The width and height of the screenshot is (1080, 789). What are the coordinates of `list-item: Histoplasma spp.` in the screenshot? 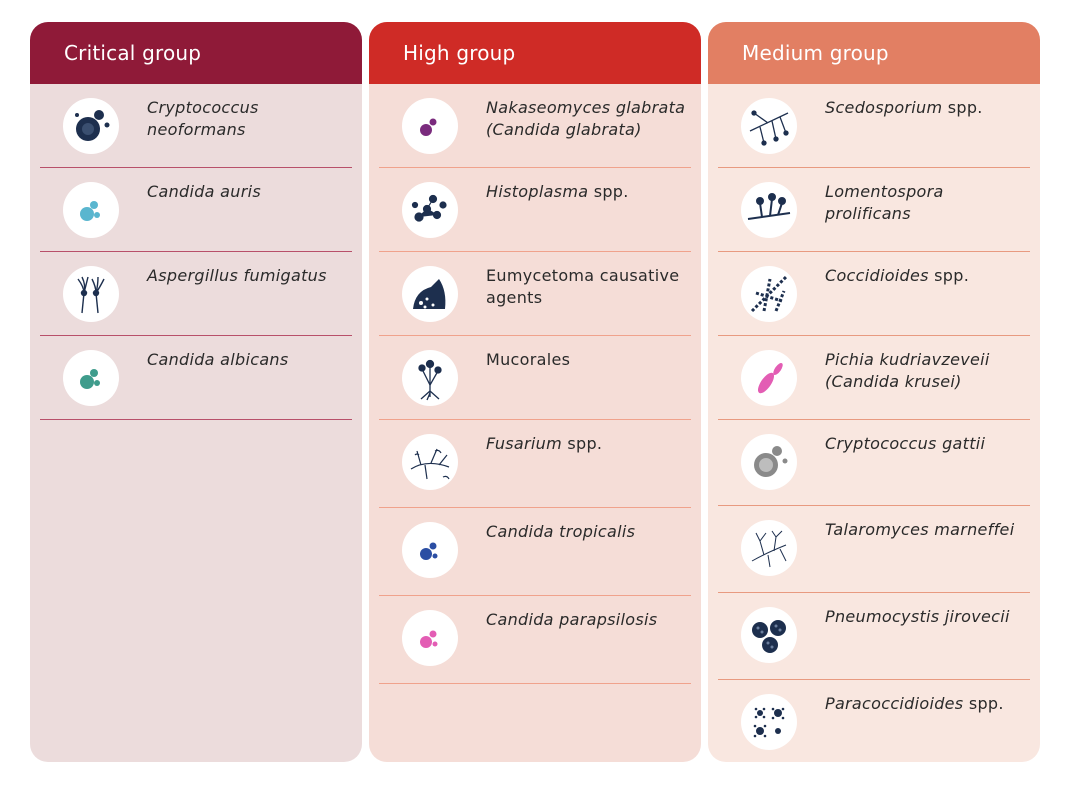 It's located at (535, 210).